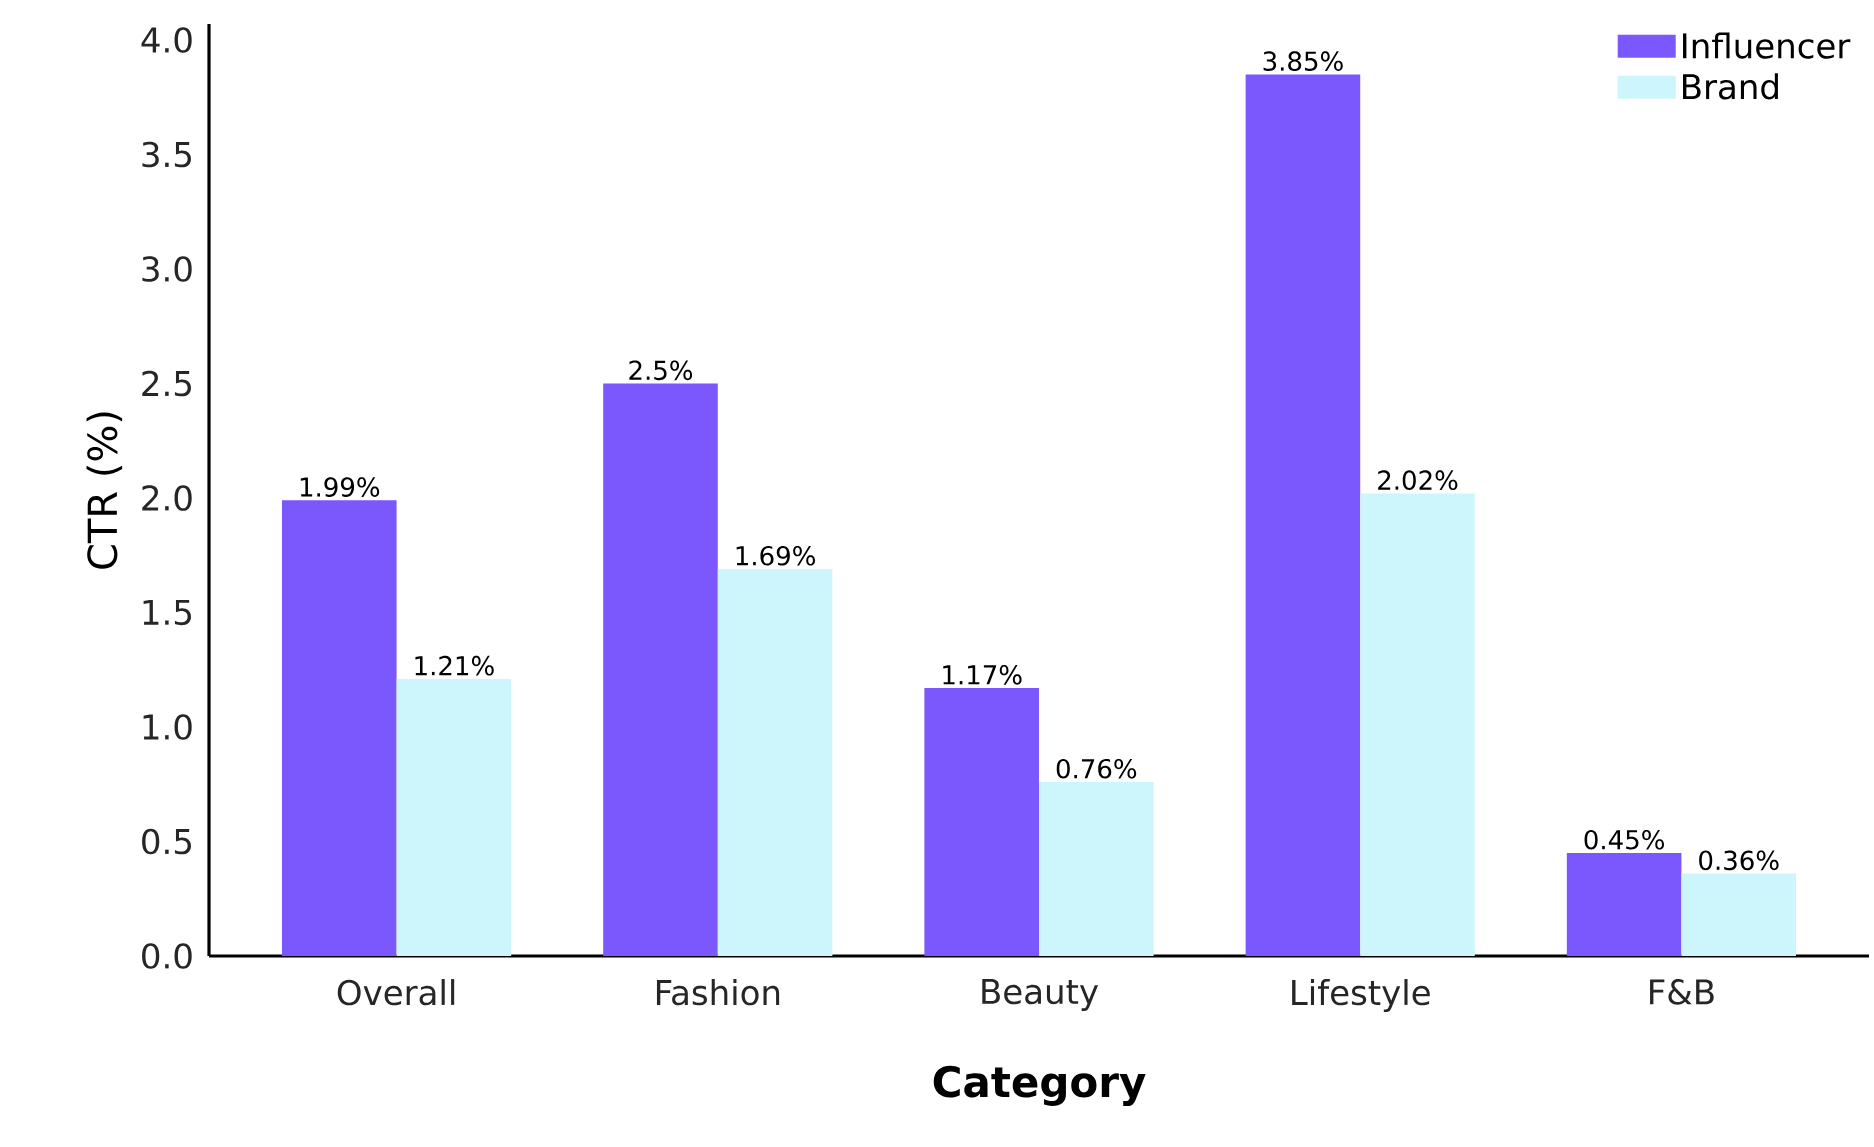  What do you see at coordinates (1682, 992) in the screenshot?
I see `x-tick-label: F&B` at bounding box center [1682, 992].